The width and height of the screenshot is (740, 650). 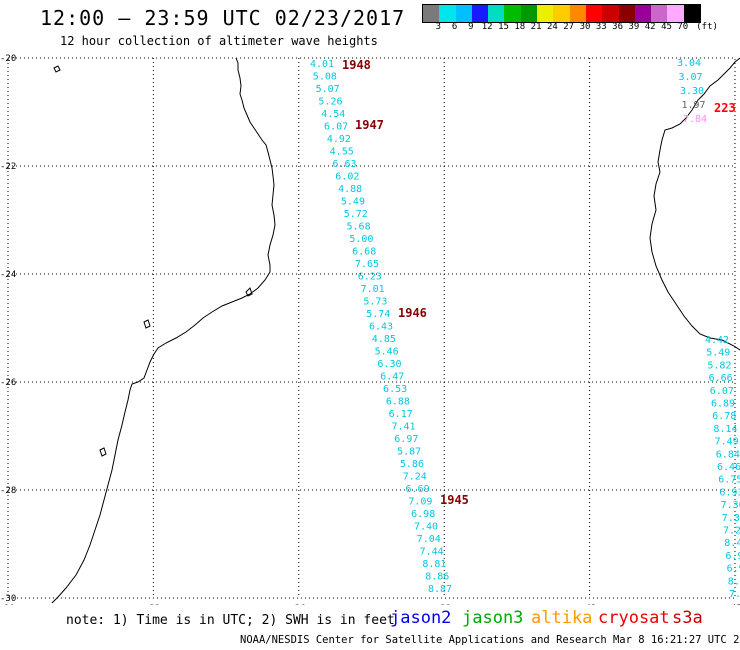 What do you see at coordinates (729, 480) in the screenshot?
I see `wave-height-value: 6.75` at bounding box center [729, 480].